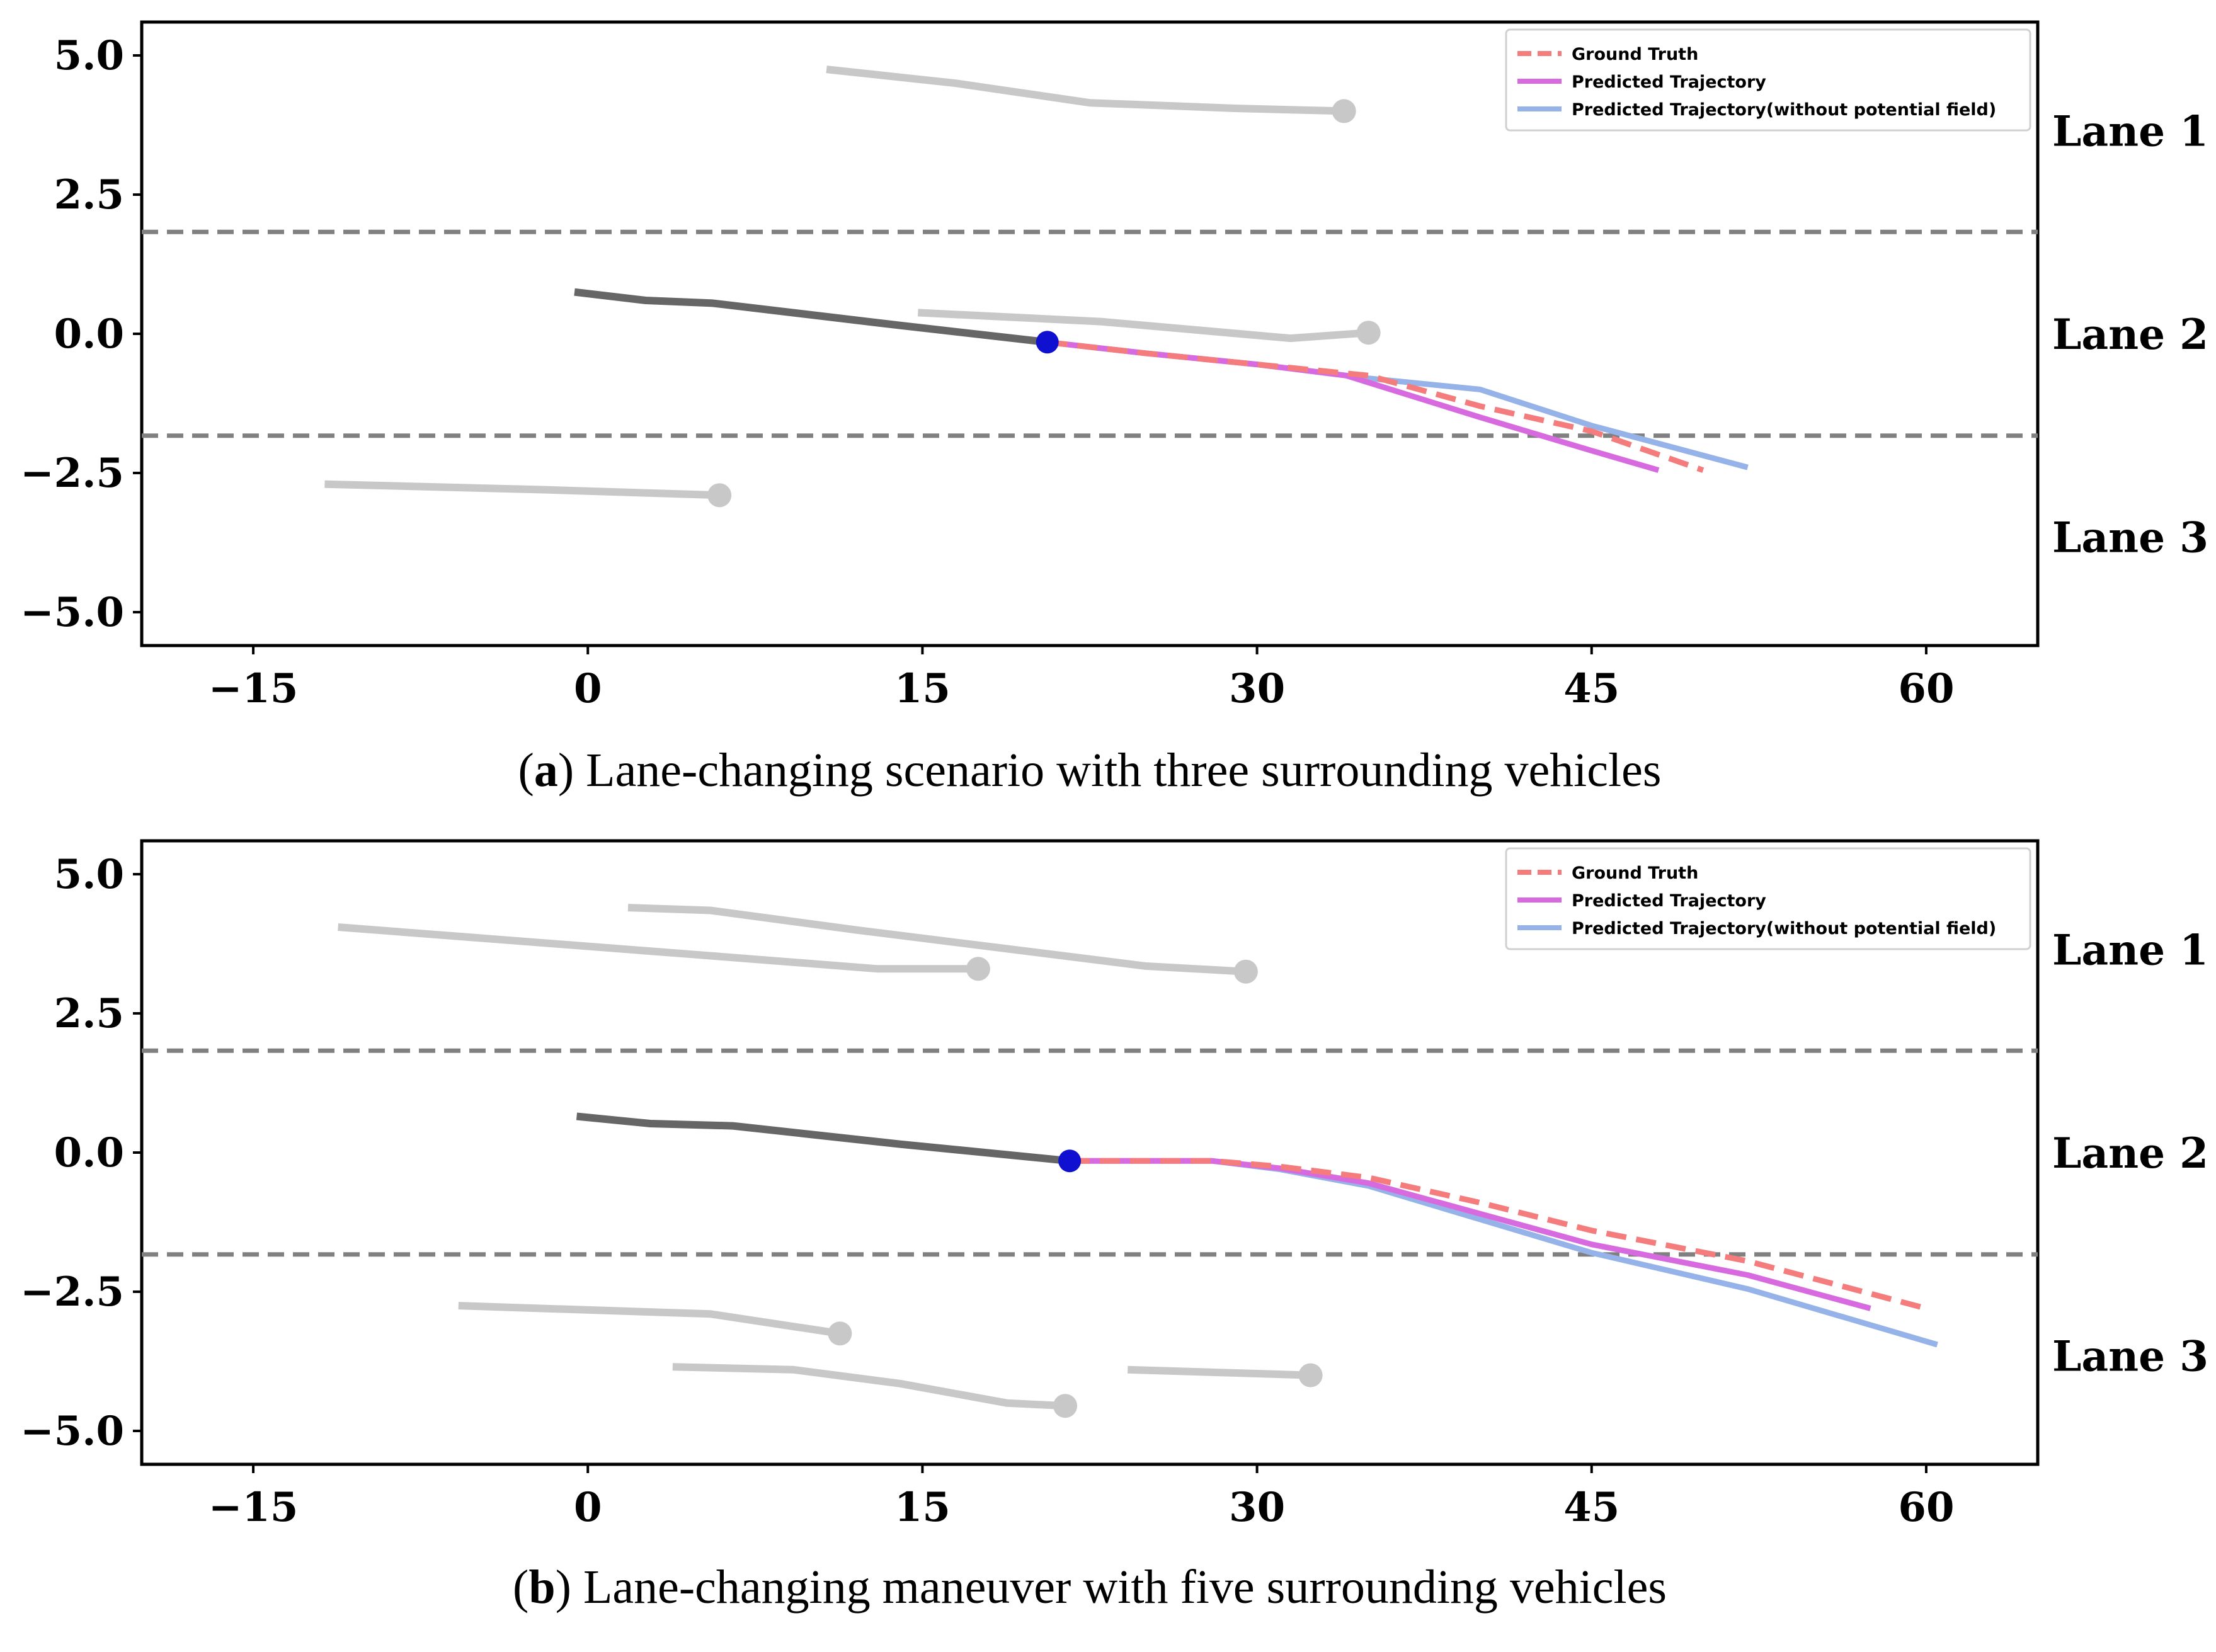  I want to click on caption-letter: a, so click(546, 771).